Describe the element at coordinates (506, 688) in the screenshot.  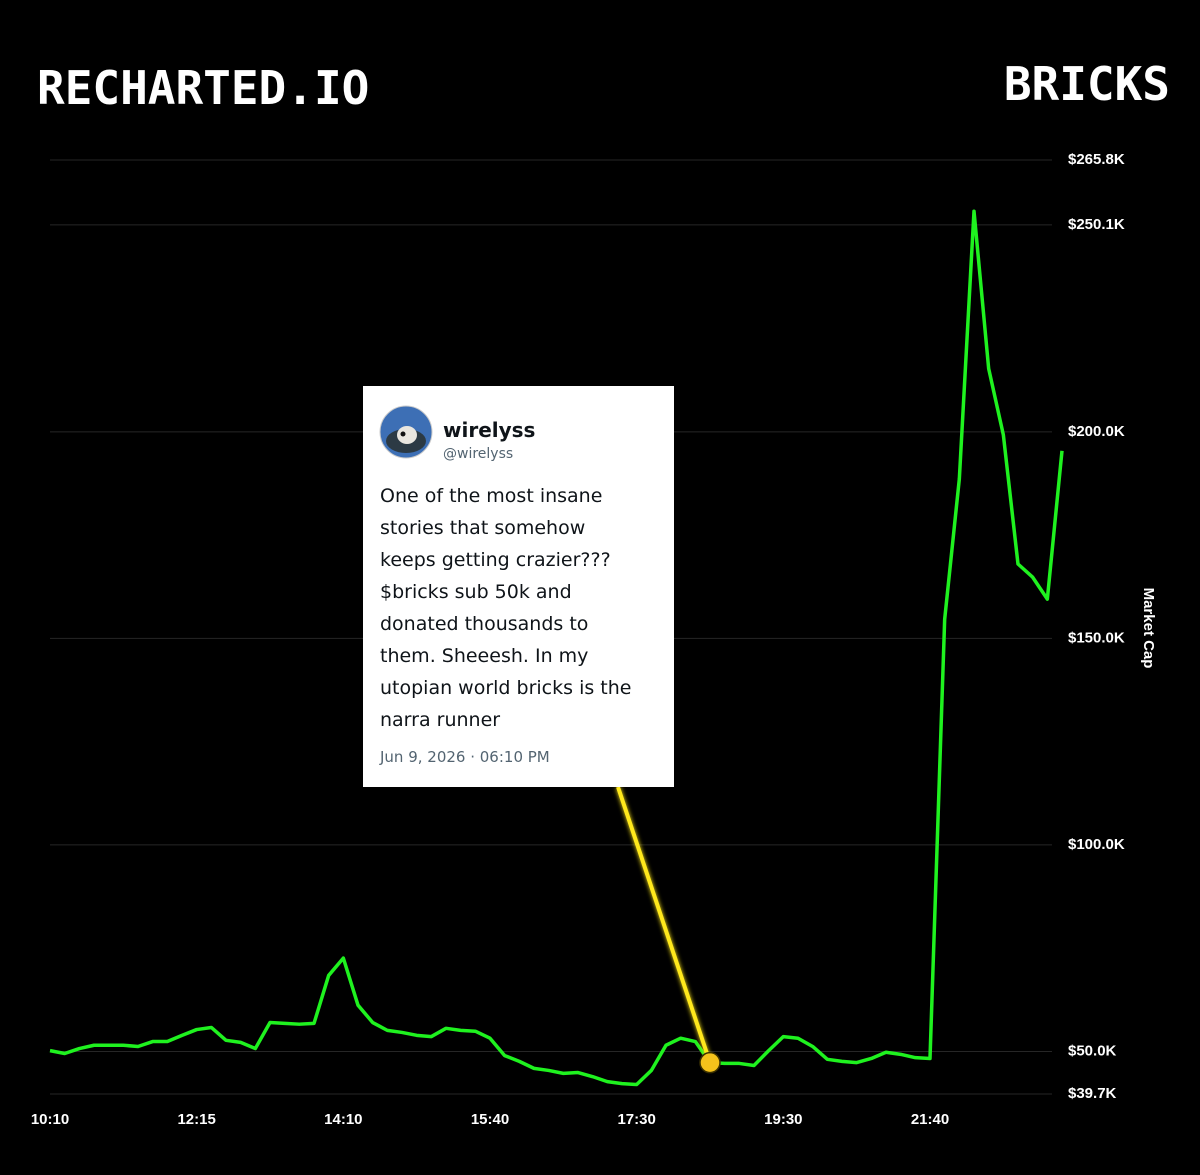
I see `tweet-line: utopian world bricks is the` at that location.